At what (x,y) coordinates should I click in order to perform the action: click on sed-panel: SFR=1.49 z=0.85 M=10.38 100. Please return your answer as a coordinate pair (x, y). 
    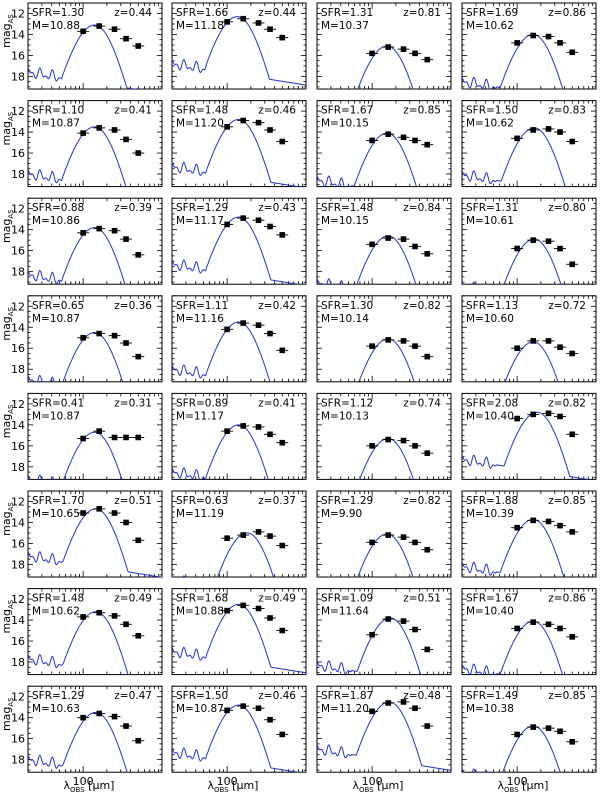
    Looking at the image, I should click on (529, 736).